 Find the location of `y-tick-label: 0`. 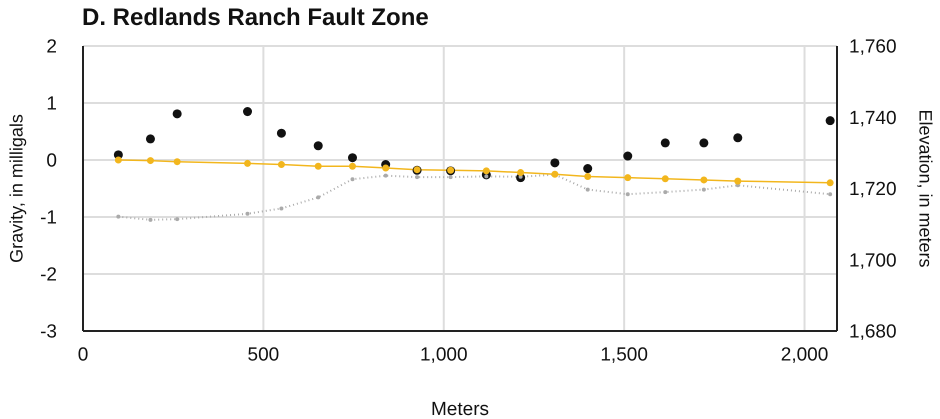

y-tick-label: 0 is located at coordinates (51, 161).